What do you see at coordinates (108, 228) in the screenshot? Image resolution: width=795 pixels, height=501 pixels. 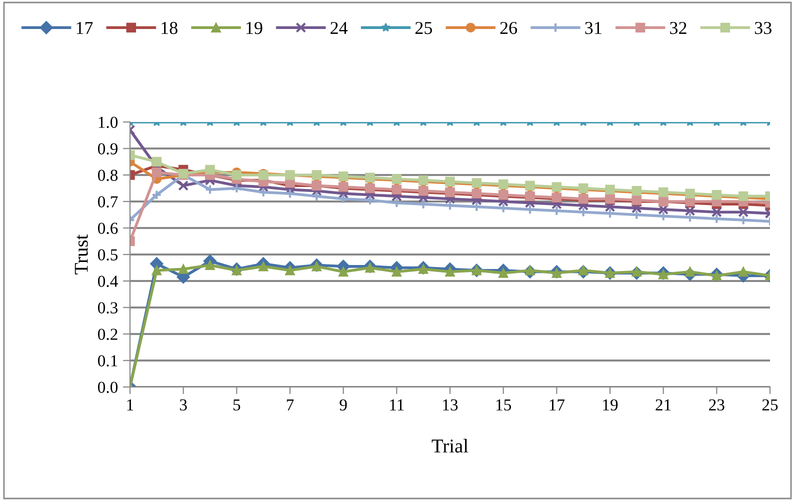 I see `y-tick-label: 0.6` at bounding box center [108, 228].